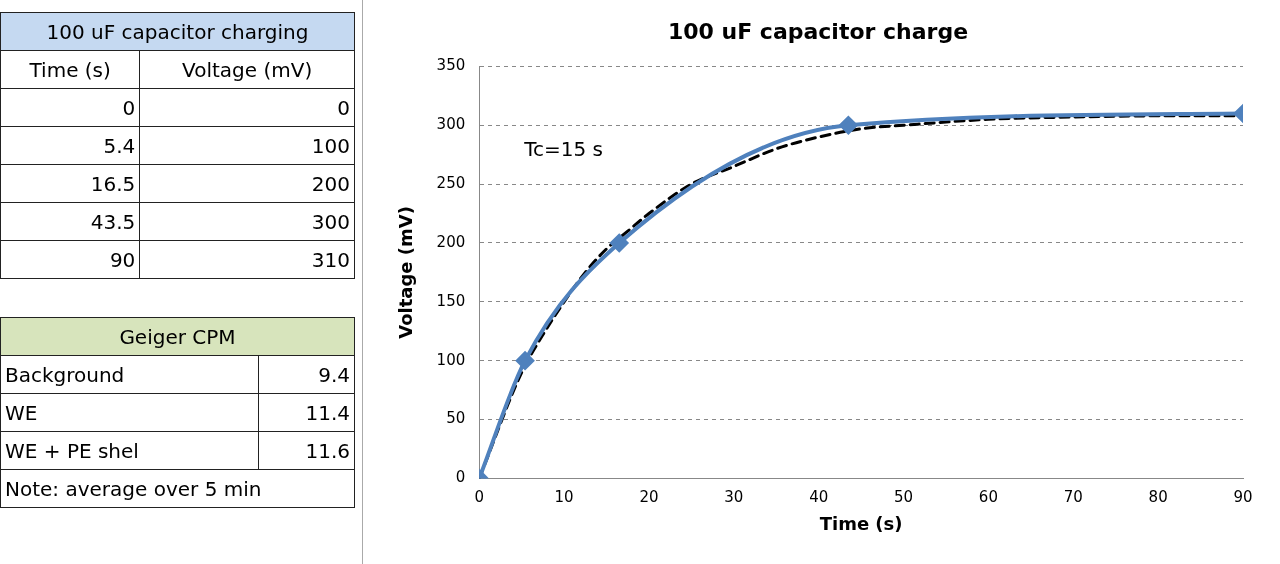 The image size is (1280, 564). I want to click on x-tick-label: 10, so click(564, 497).